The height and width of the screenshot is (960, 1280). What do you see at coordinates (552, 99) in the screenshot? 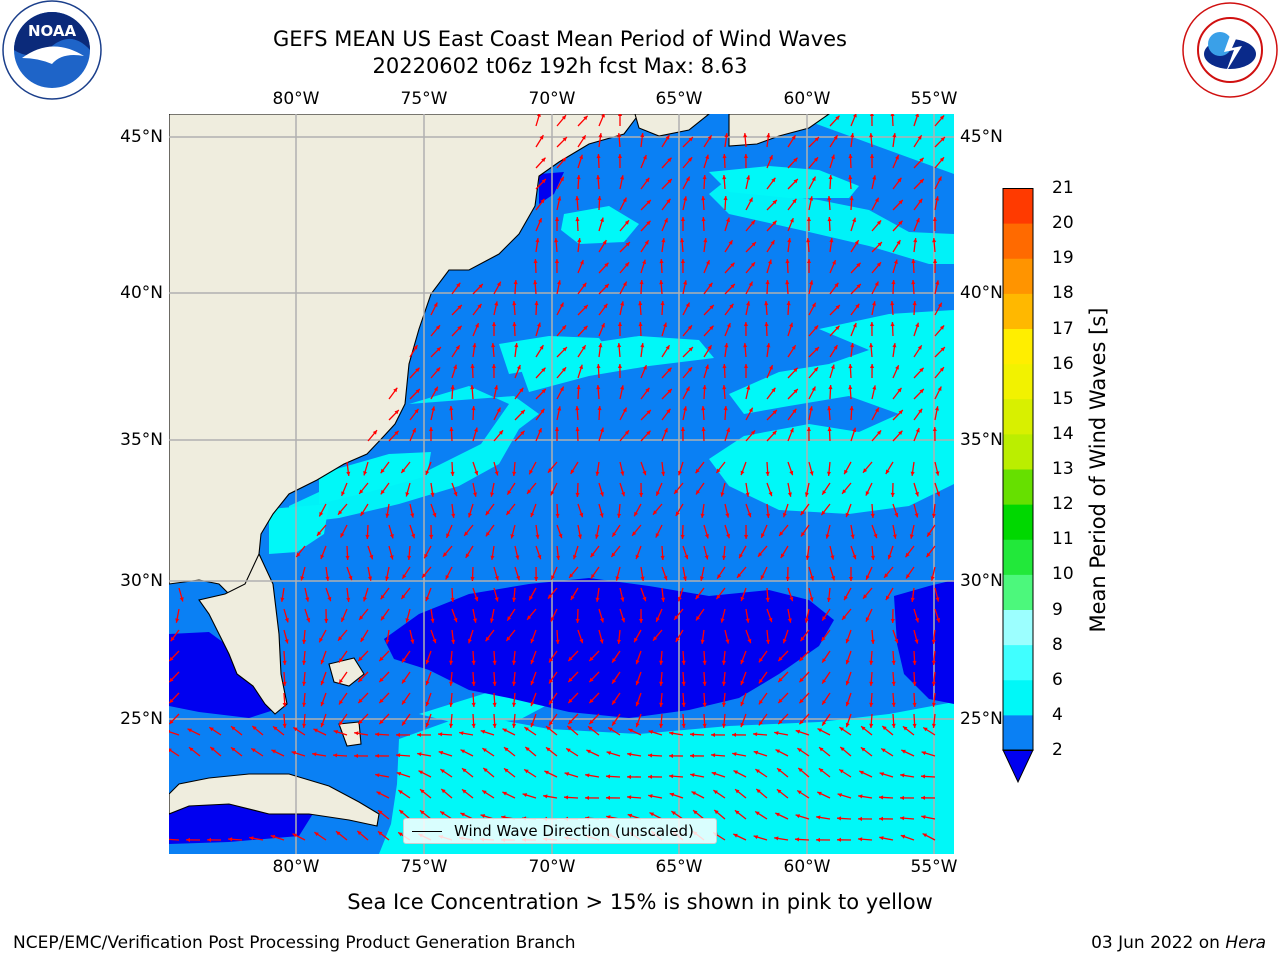
I see `lon-tick-top-70w: 70°W` at bounding box center [552, 99].